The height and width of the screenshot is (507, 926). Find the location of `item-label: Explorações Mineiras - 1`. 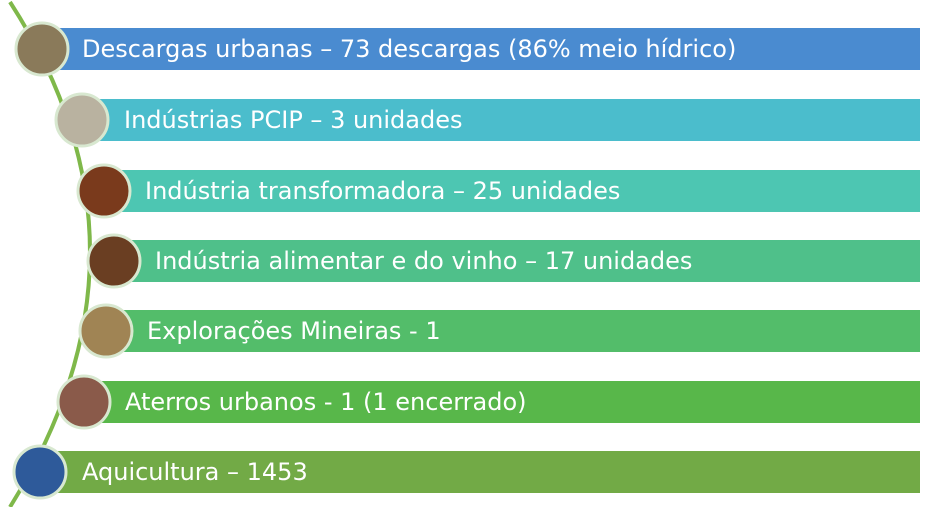

item-label: Explorações Mineiras - 1 is located at coordinates (294, 331).